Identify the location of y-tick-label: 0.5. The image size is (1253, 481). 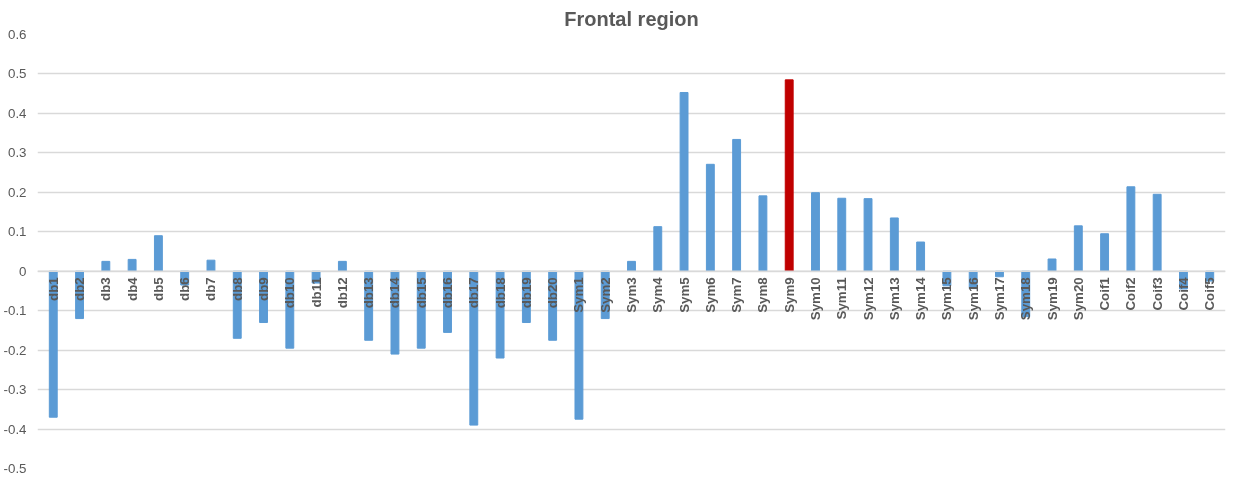
(17, 74).